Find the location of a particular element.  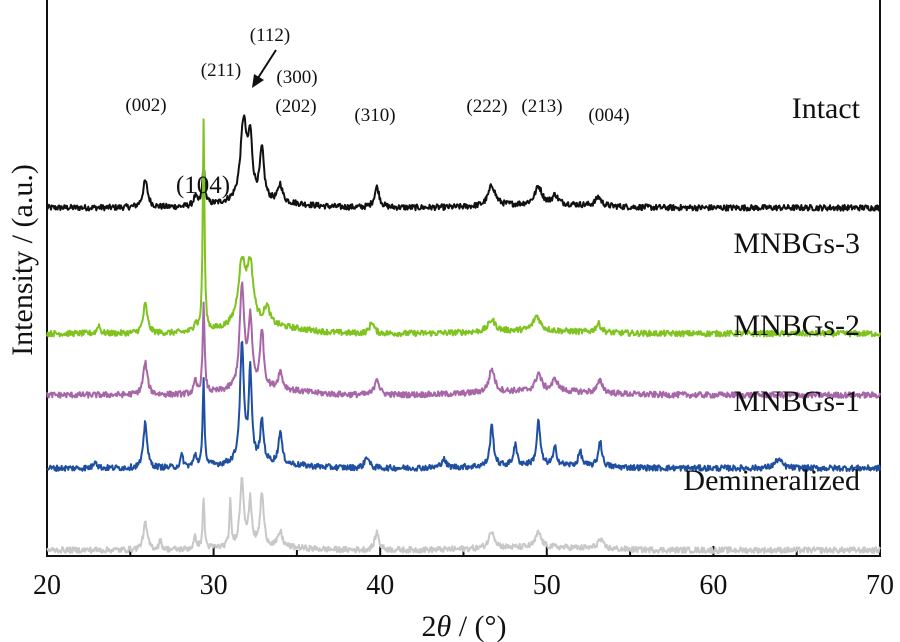

series-line-intact is located at coordinates (463, 163).